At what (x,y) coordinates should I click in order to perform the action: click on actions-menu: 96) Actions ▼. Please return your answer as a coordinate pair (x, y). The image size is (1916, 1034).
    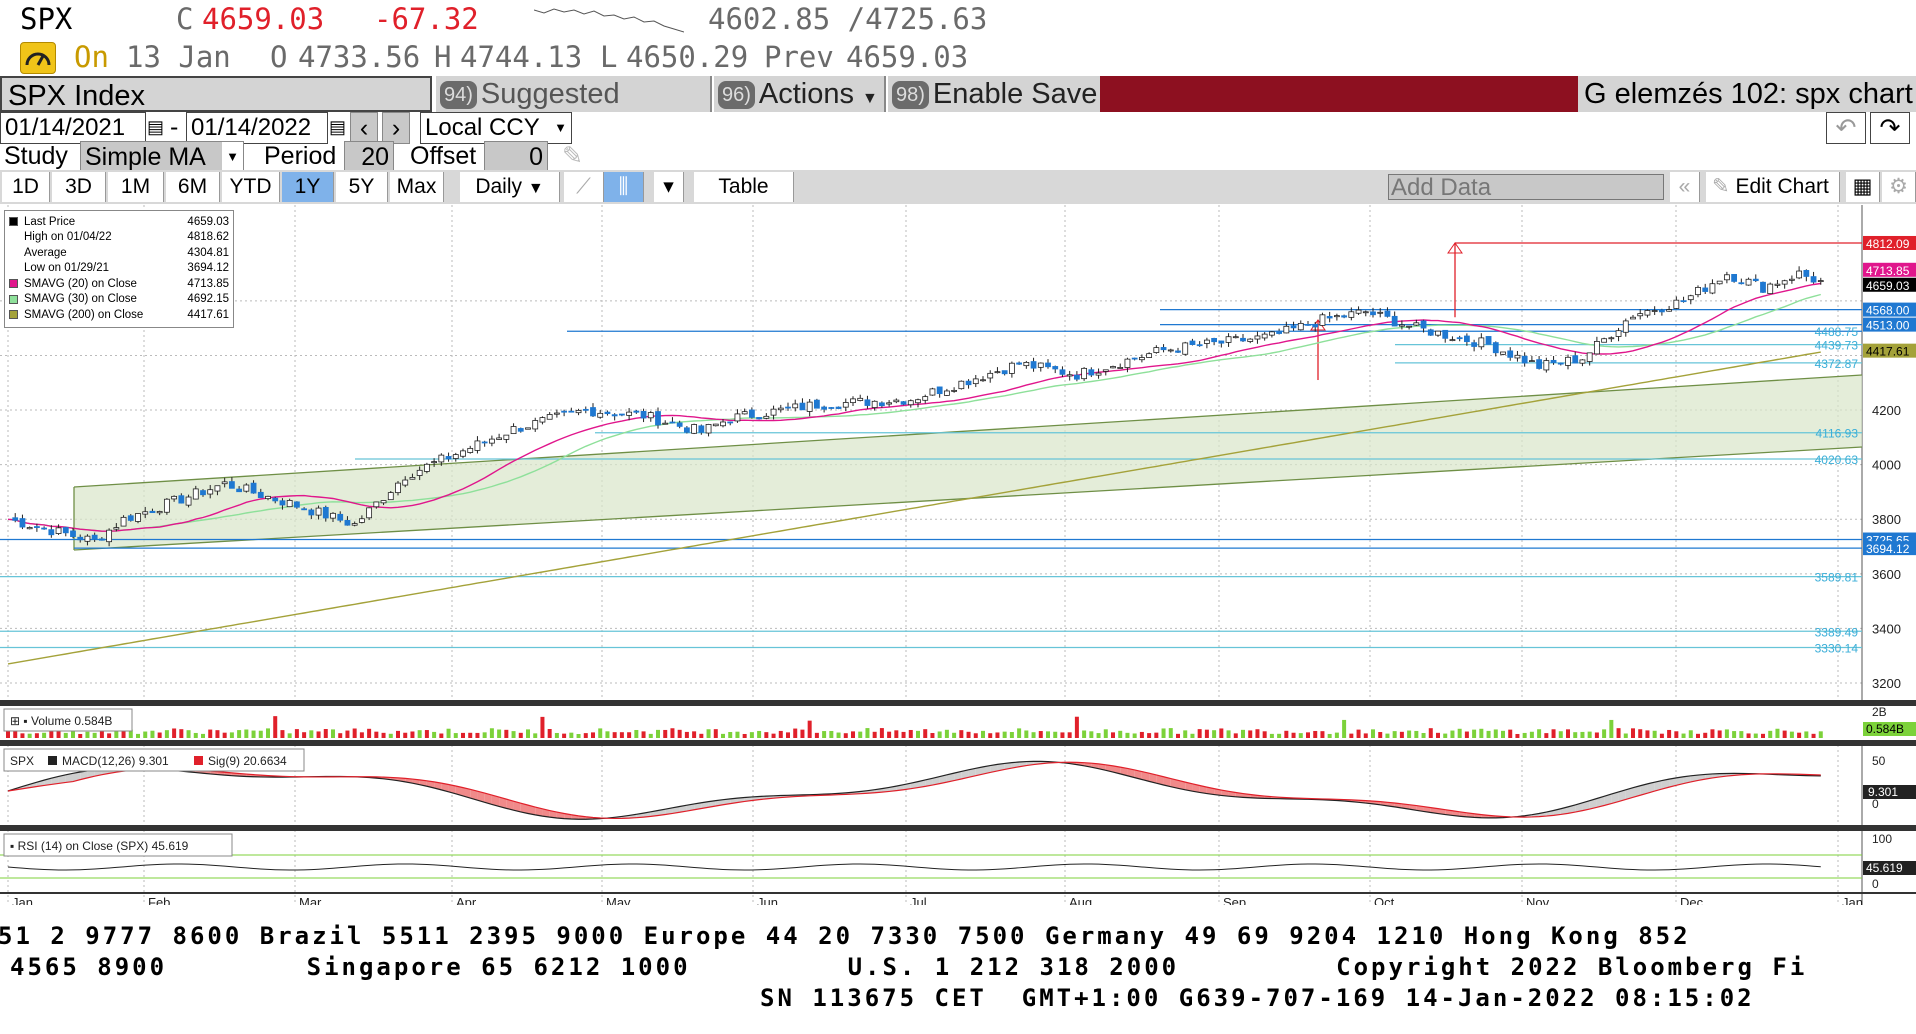
    Looking at the image, I should click on (800, 94).